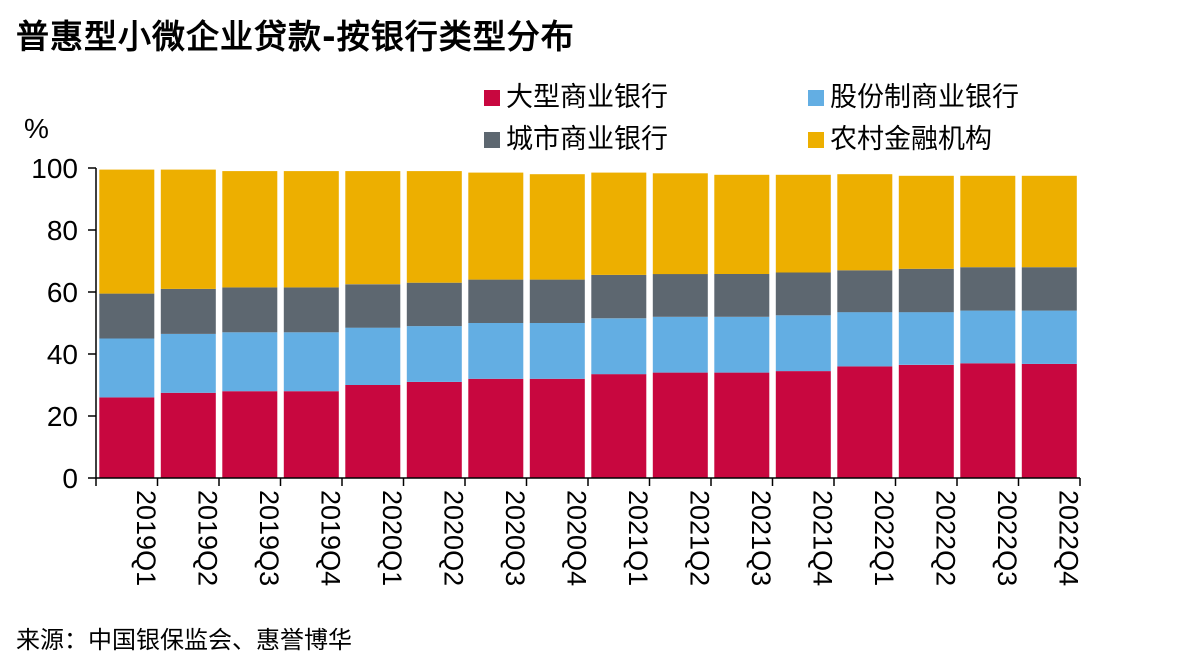 This screenshot has height=660, width=1188. What do you see at coordinates (576, 538) in the screenshot?
I see `x-category-label: 2020Q4` at bounding box center [576, 538].